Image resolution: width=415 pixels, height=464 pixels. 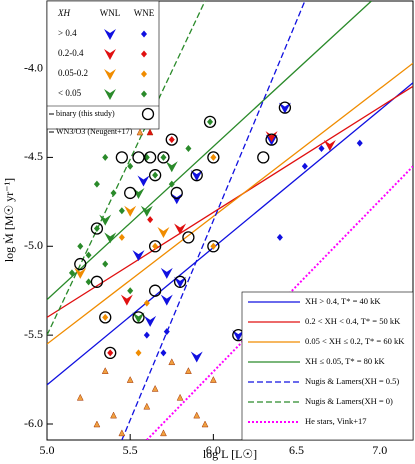 What do you see at coordinates (110, 13) in the screenshot?
I see `legend-column: WNL` at bounding box center [110, 13].